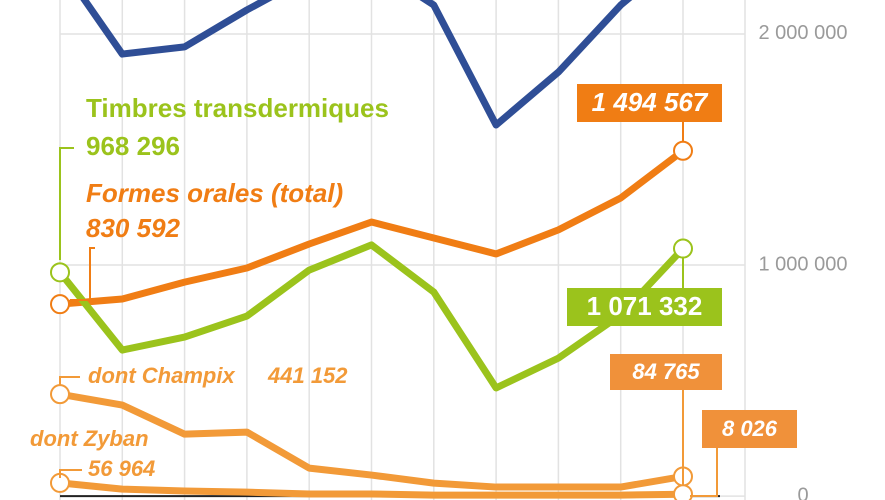 The image size is (885, 500). What do you see at coordinates (803, 264) in the screenshot?
I see `y-tick-label: 1 000 000` at bounding box center [803, 264].